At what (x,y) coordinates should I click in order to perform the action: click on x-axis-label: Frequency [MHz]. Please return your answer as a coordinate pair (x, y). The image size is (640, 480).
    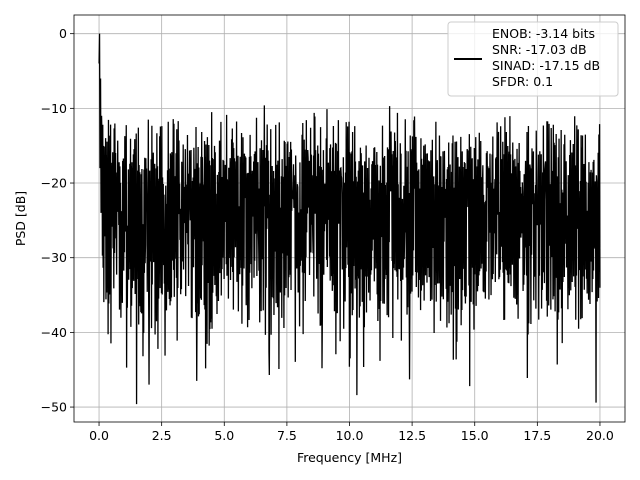
    Looking at the image, I should click on (349, 457).